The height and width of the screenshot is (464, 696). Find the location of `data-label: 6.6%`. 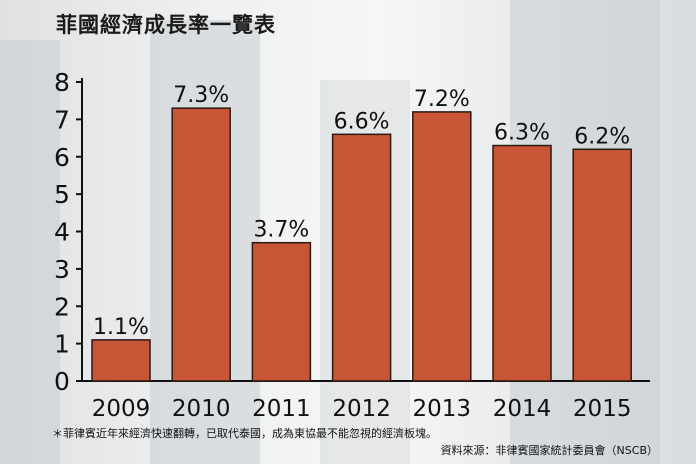

data-label: 6.6% is located at coordinates (362, 121).